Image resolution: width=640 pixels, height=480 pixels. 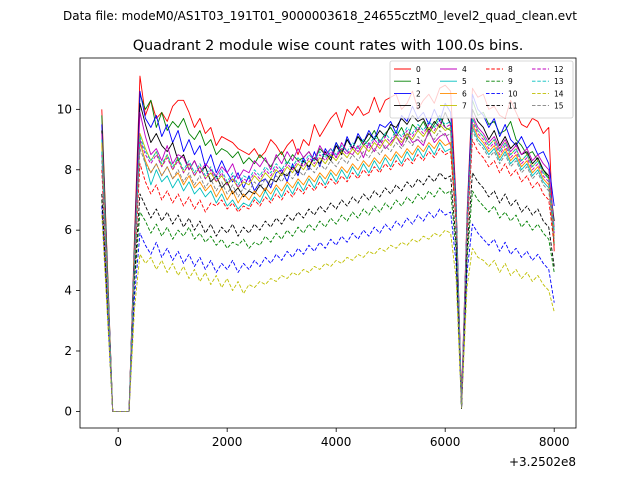 I want to click on legend-label-15: 15, so click(x=559, y=106).